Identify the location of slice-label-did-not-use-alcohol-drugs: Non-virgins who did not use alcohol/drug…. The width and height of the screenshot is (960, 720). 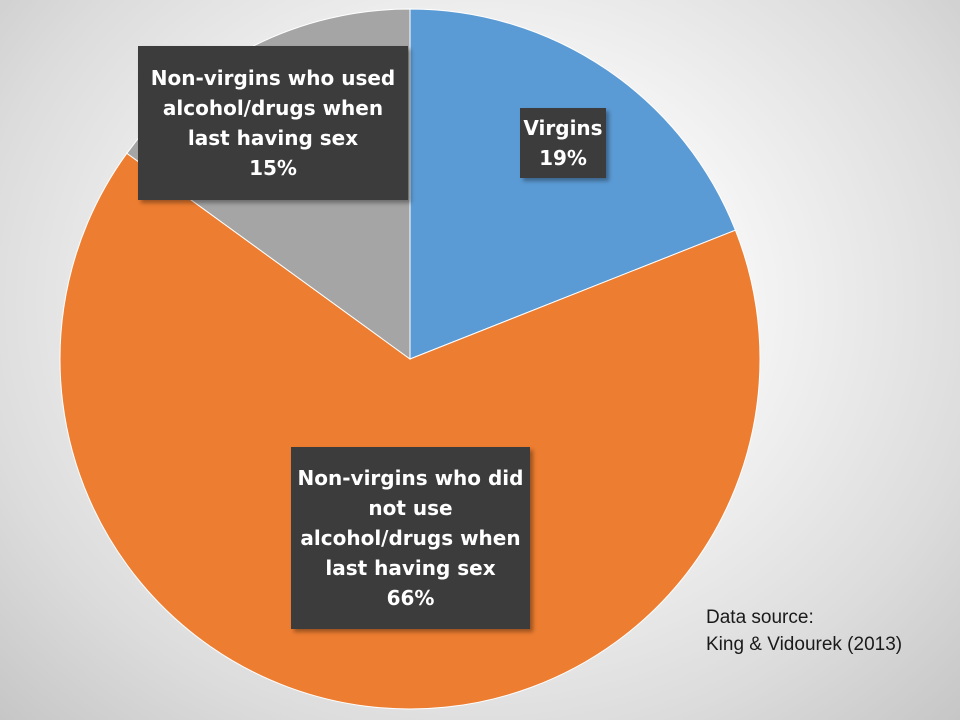
(410, 538).